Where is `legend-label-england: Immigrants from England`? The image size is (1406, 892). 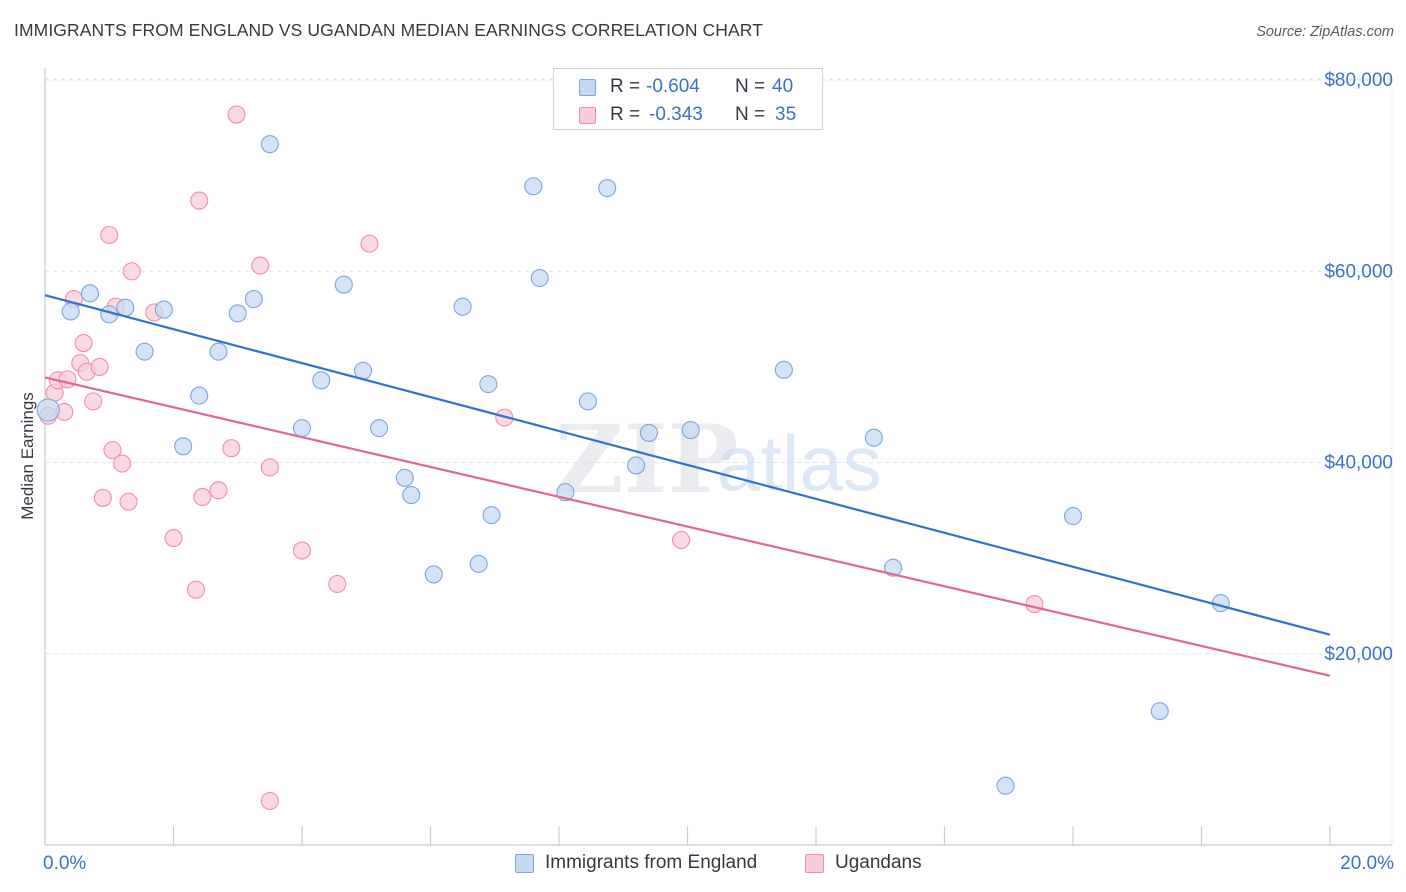 legend-label-england: Immigrants from England is located at coordinates (651, 862).